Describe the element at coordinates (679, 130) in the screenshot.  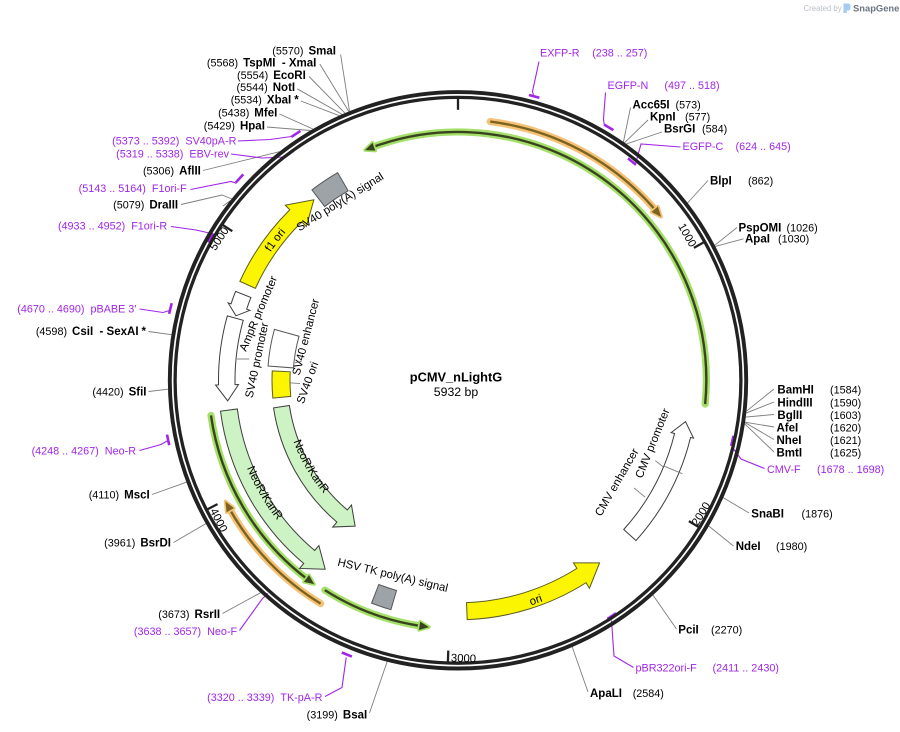
I see `svg-text: BsrGI` at that location.